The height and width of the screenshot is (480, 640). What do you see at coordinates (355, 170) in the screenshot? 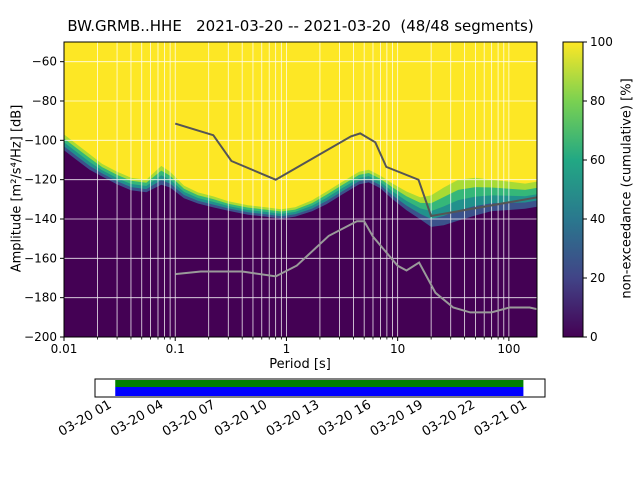
I see `noise-model-high-line` at bounding box center [355, 170].